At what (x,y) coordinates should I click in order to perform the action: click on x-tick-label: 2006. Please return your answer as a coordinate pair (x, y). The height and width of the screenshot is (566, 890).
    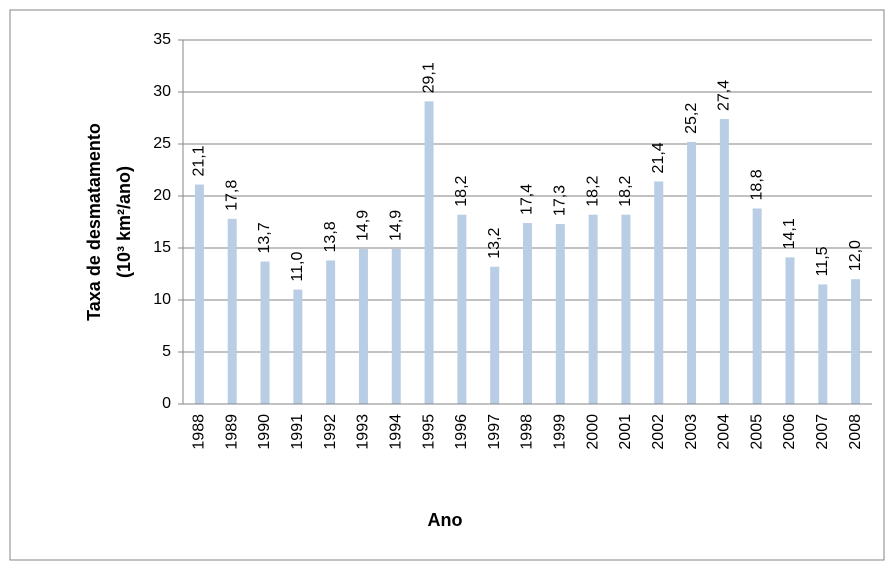
    Looking at the image, I should click on (789, 432).